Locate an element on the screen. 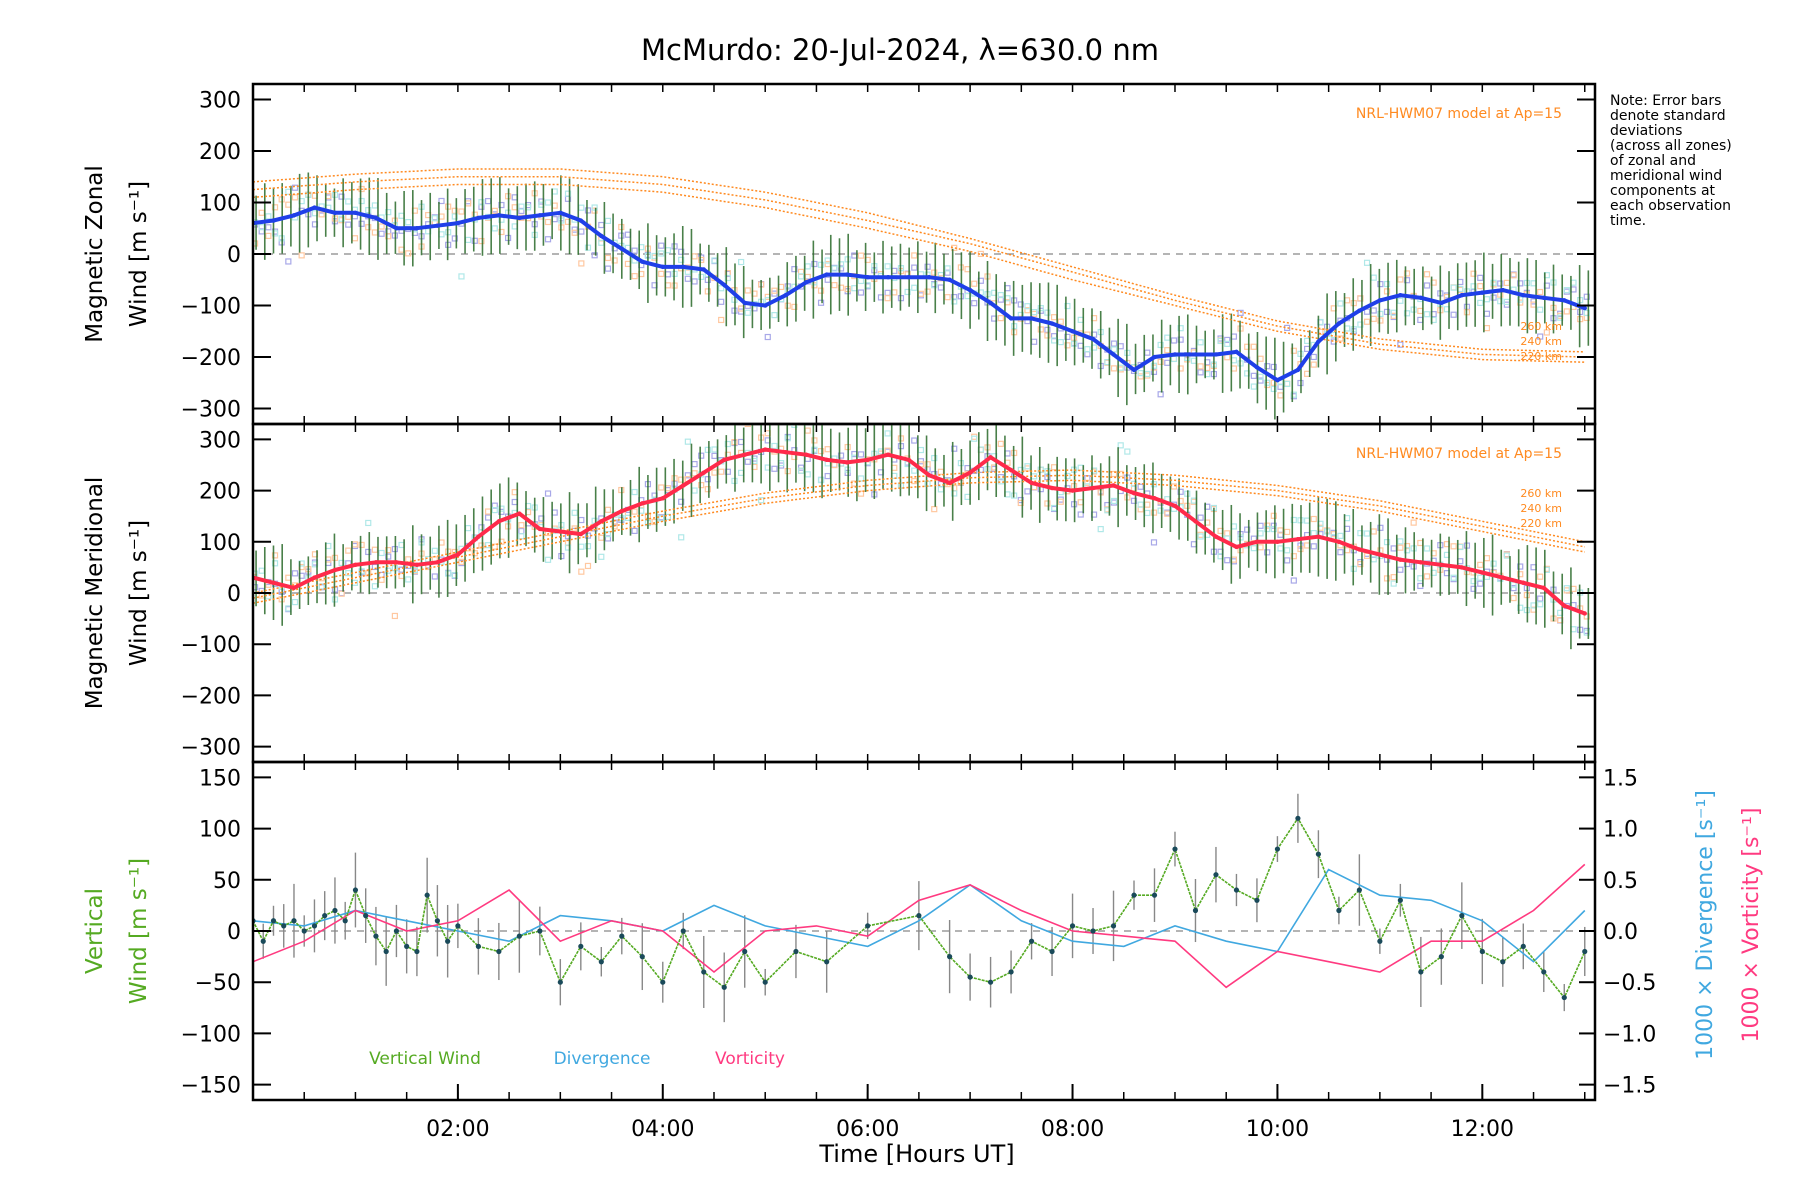 This screenshot has height=1200, width=1800. y-tick-label: −300 is located at coordinates (211, 748).